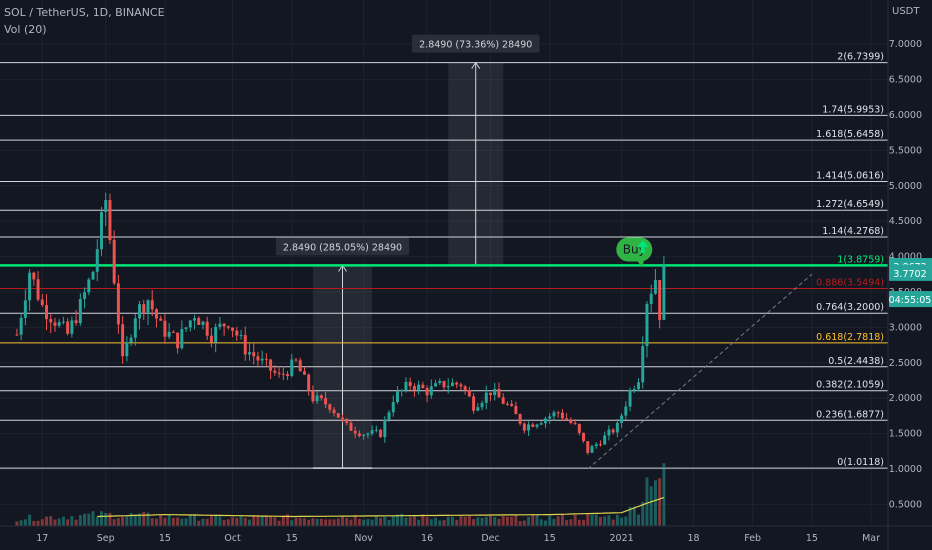  Describe the element at coordinates (906, 11) in the screenshot. I see `currency-label: USDT` at that location.